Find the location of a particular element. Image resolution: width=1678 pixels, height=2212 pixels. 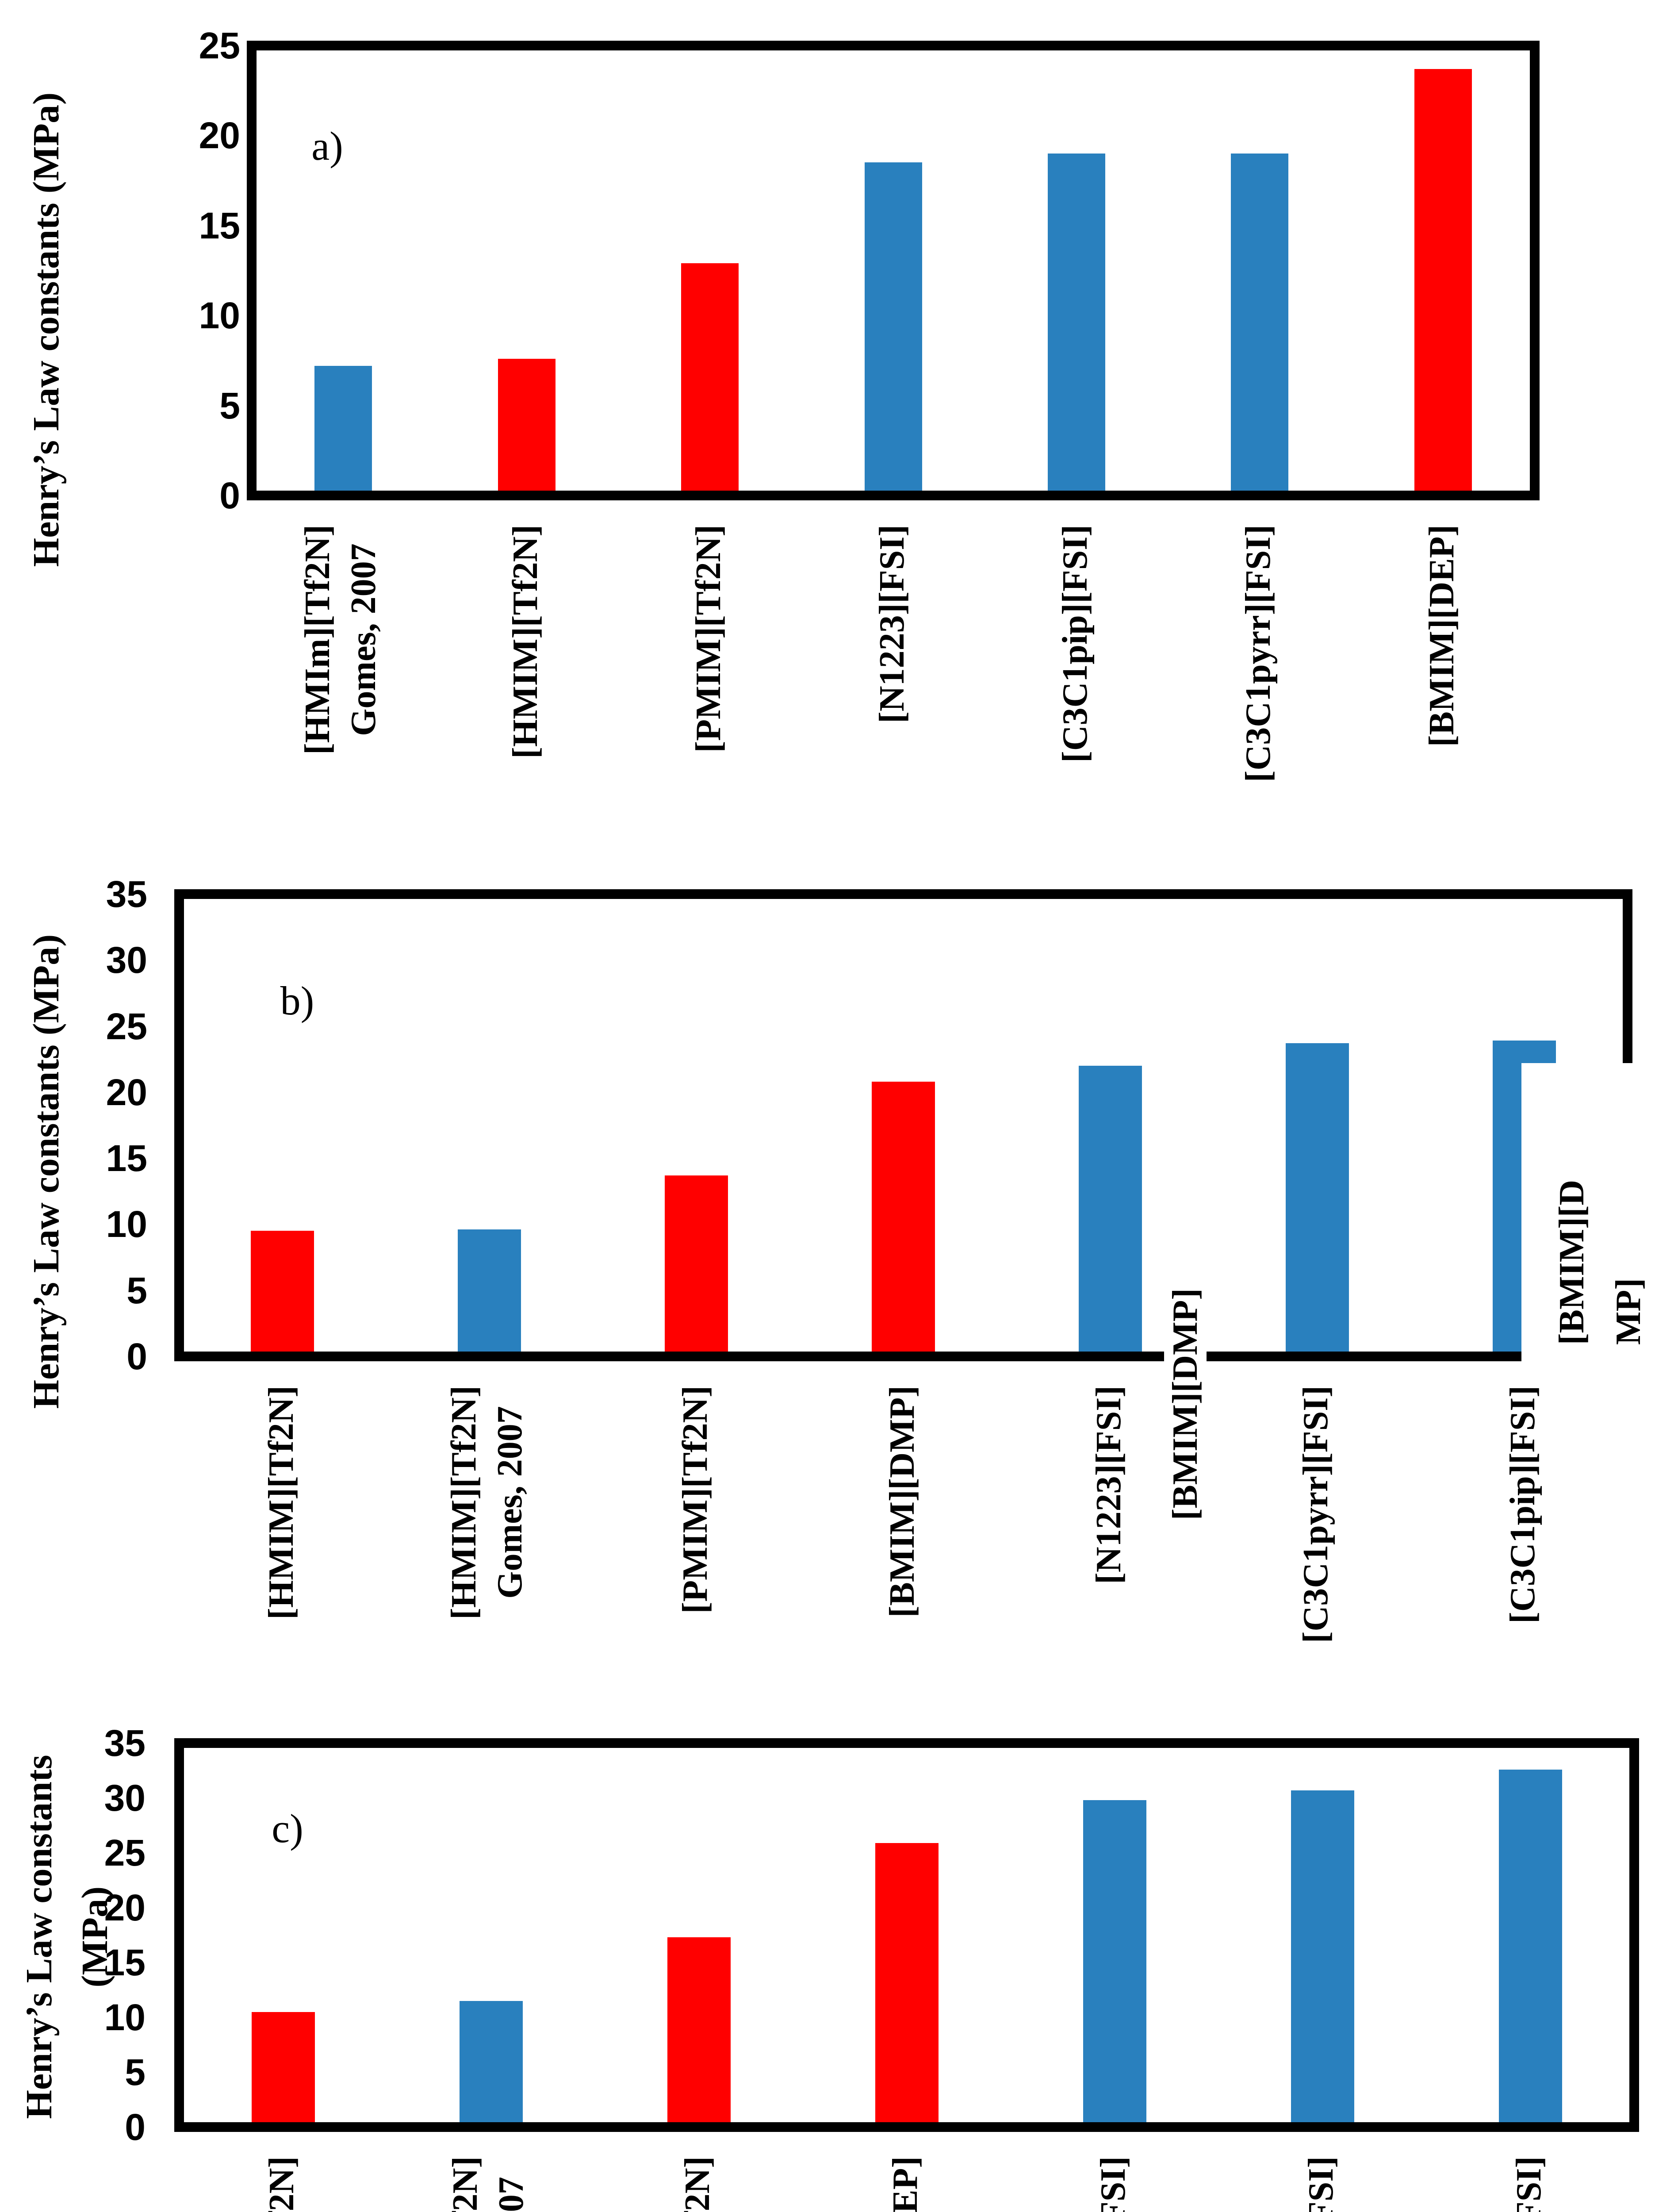

y-tick-label-c-15: 15 is located at coordinates (125, 1962).